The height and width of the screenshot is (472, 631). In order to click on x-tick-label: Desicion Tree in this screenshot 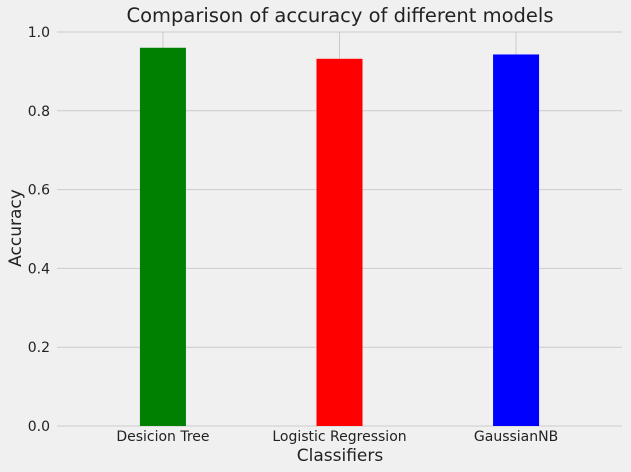, I will do `click(162, 437)`.